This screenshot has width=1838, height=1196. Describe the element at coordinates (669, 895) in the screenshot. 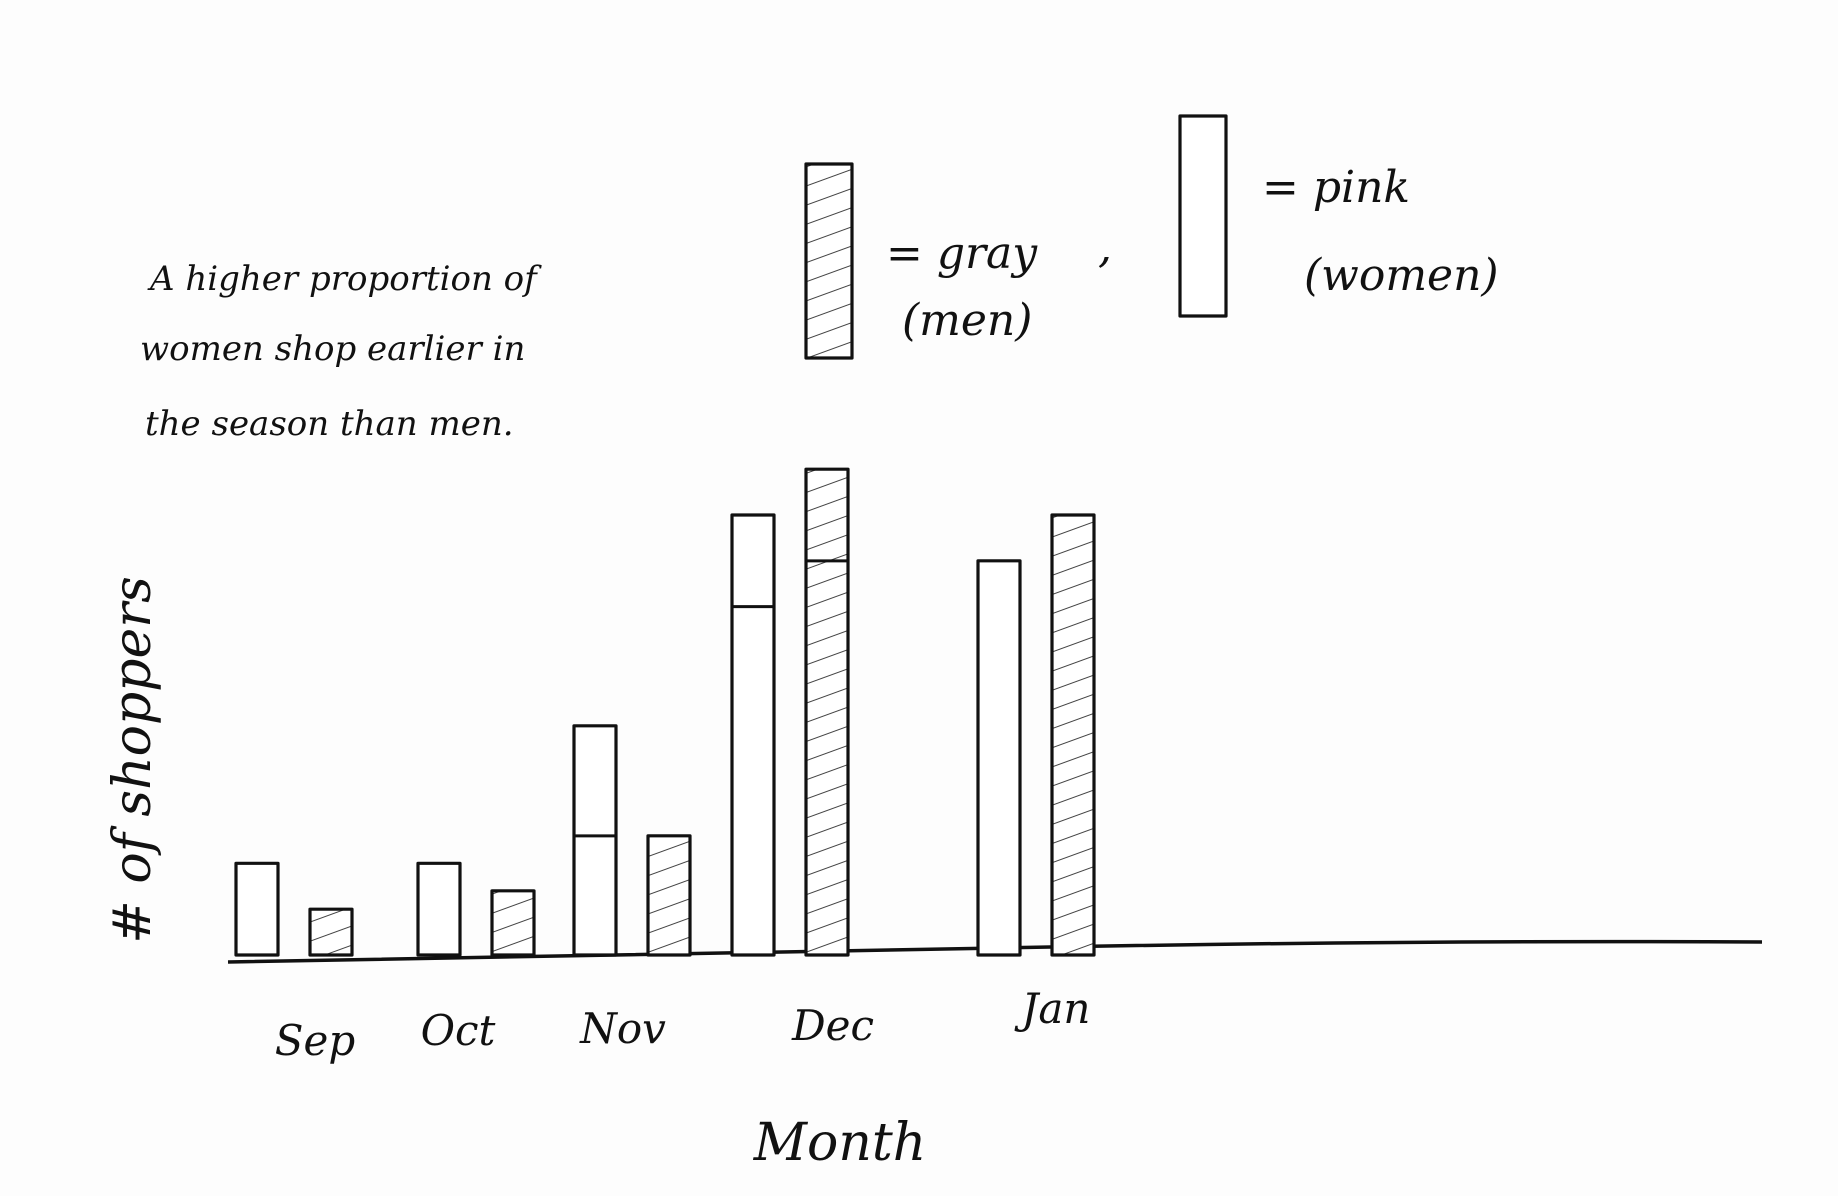

I see `bar-gray-nov` at that location.